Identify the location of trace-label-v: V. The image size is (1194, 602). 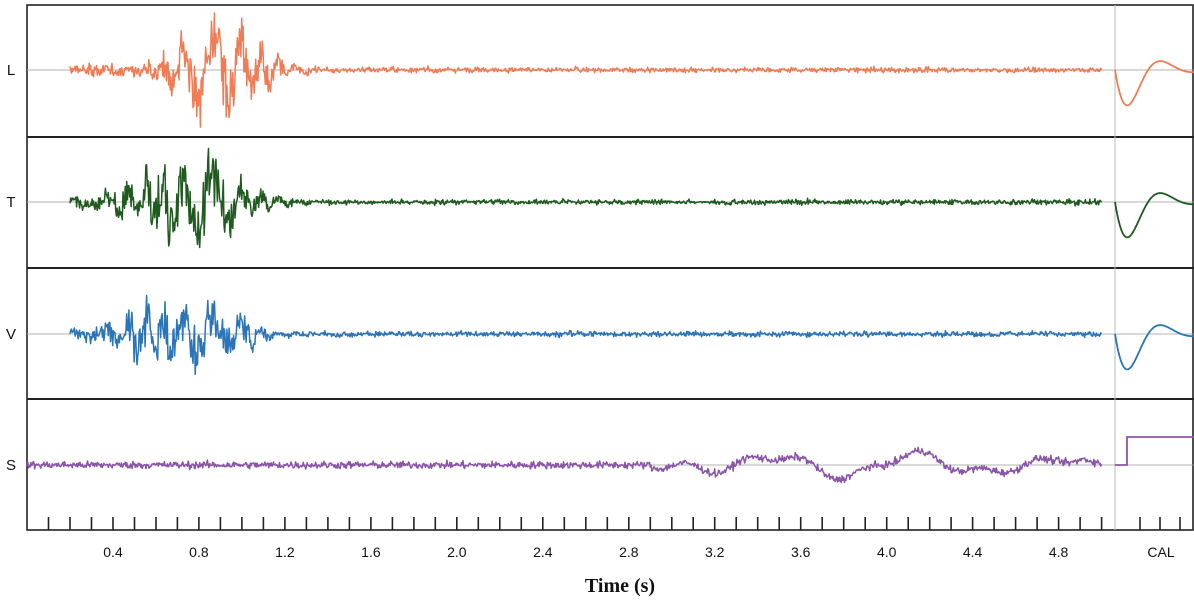
(11, 334).